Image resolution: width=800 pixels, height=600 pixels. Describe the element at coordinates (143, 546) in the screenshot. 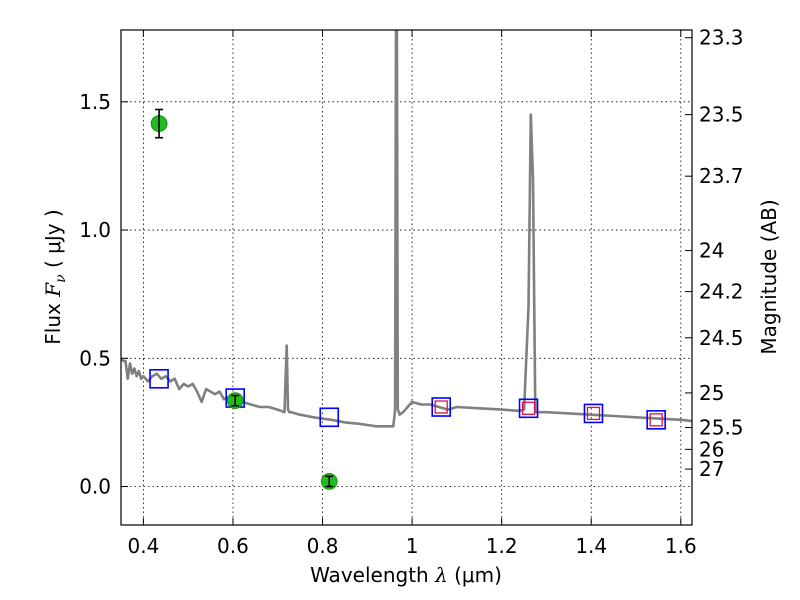

I see `x-tick-label: 0.4` at that location.